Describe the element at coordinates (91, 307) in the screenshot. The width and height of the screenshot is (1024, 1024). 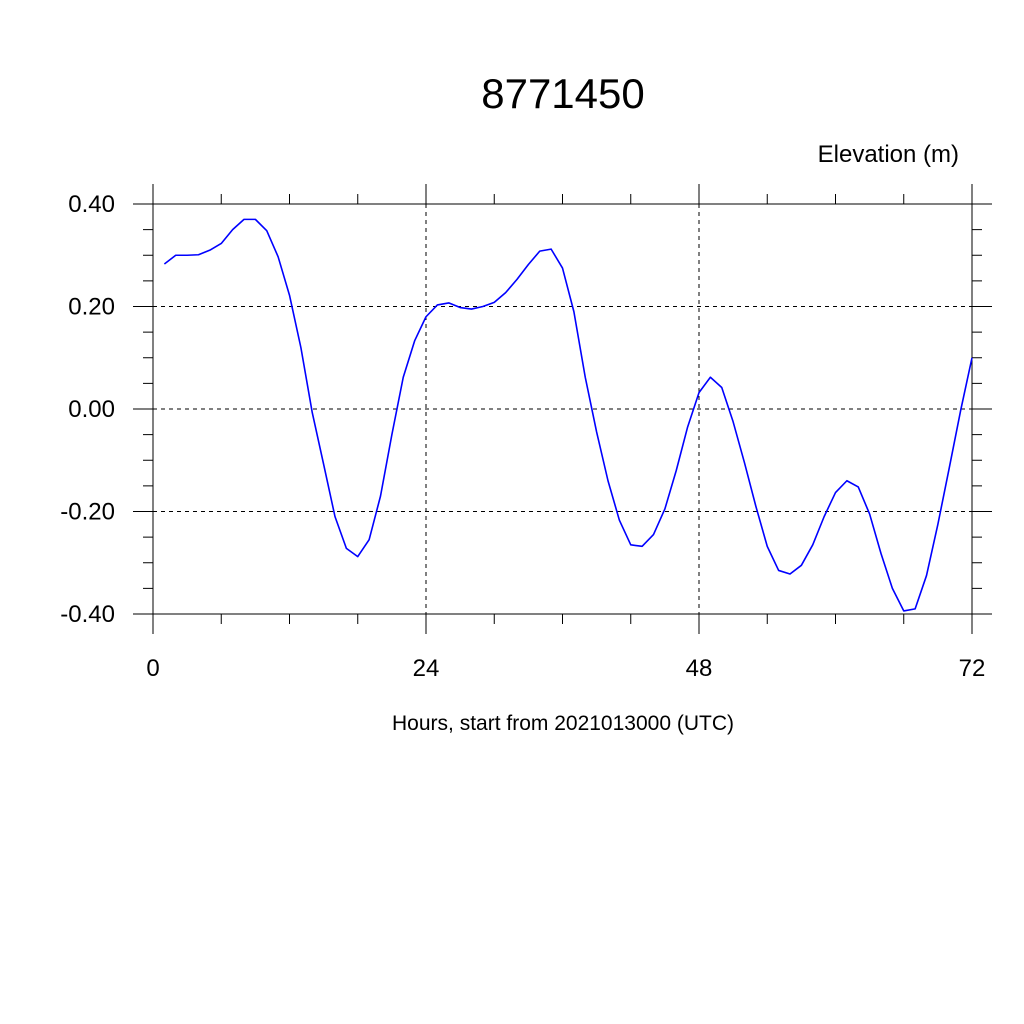
I see `y-tick-label: 0.20` at that location.